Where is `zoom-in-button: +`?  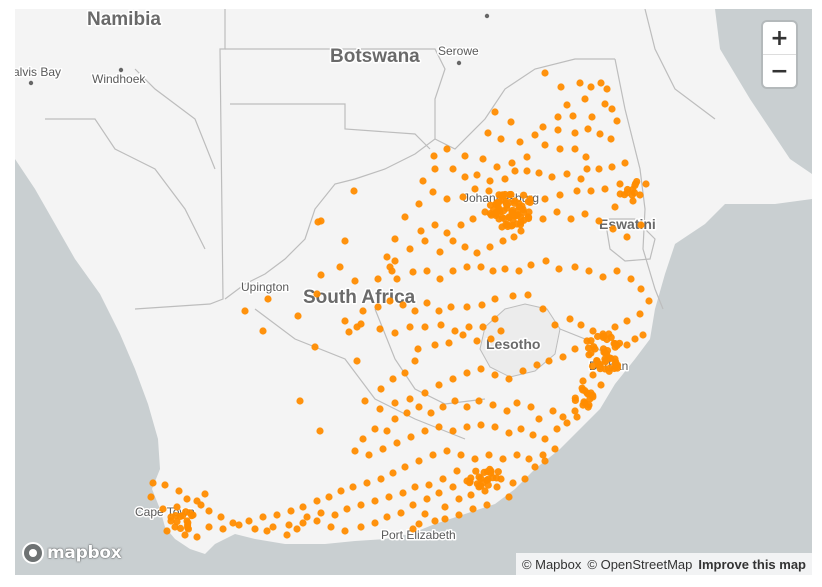
zoom-in-button: + is located at coordinates (779, 38).